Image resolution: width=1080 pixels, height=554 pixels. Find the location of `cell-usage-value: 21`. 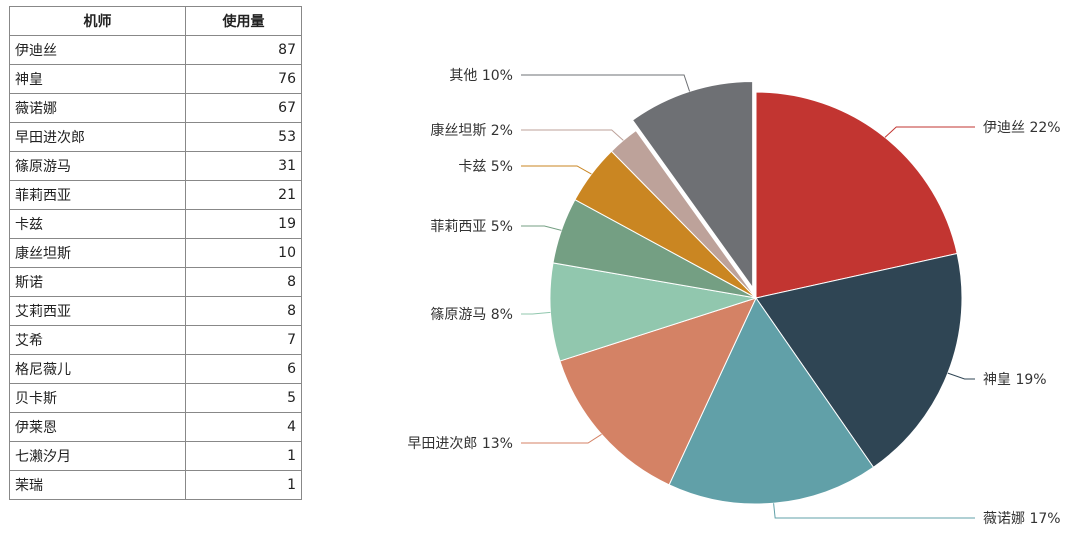

cell-usage-value: 21 is located at coordinates (243, 195).